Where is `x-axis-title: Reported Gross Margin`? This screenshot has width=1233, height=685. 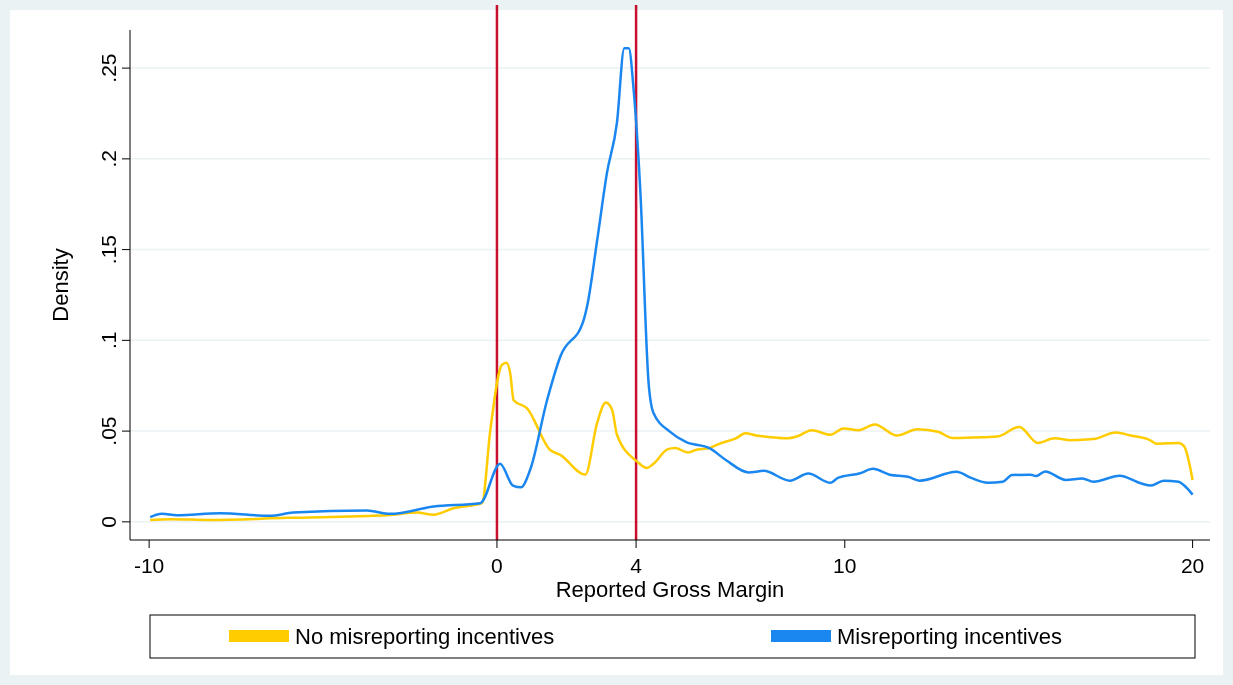 x-axis-title: Reported Gross Margin is located at coordinates (670, 589).